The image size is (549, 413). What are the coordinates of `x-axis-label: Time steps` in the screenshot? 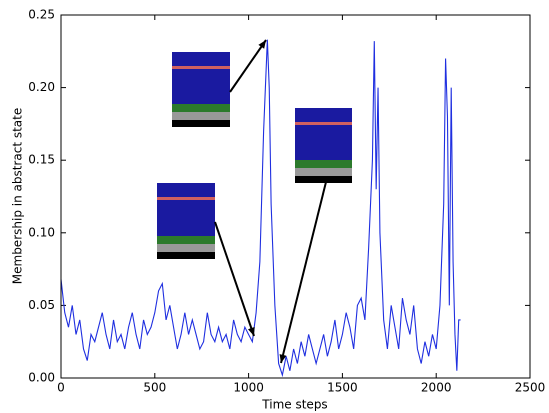 It's located at (294, 405).